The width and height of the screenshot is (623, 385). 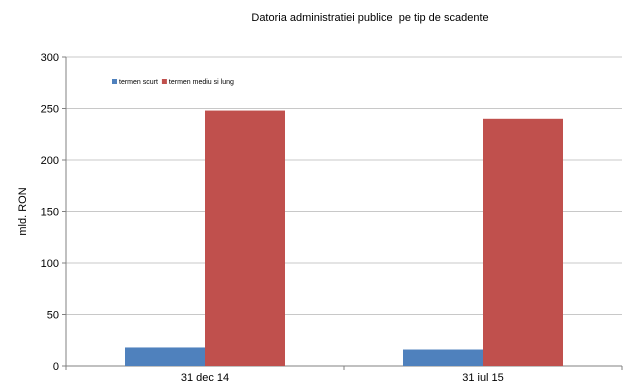 I want to click on y-tick-label: 300, so click(x=50, y=58).